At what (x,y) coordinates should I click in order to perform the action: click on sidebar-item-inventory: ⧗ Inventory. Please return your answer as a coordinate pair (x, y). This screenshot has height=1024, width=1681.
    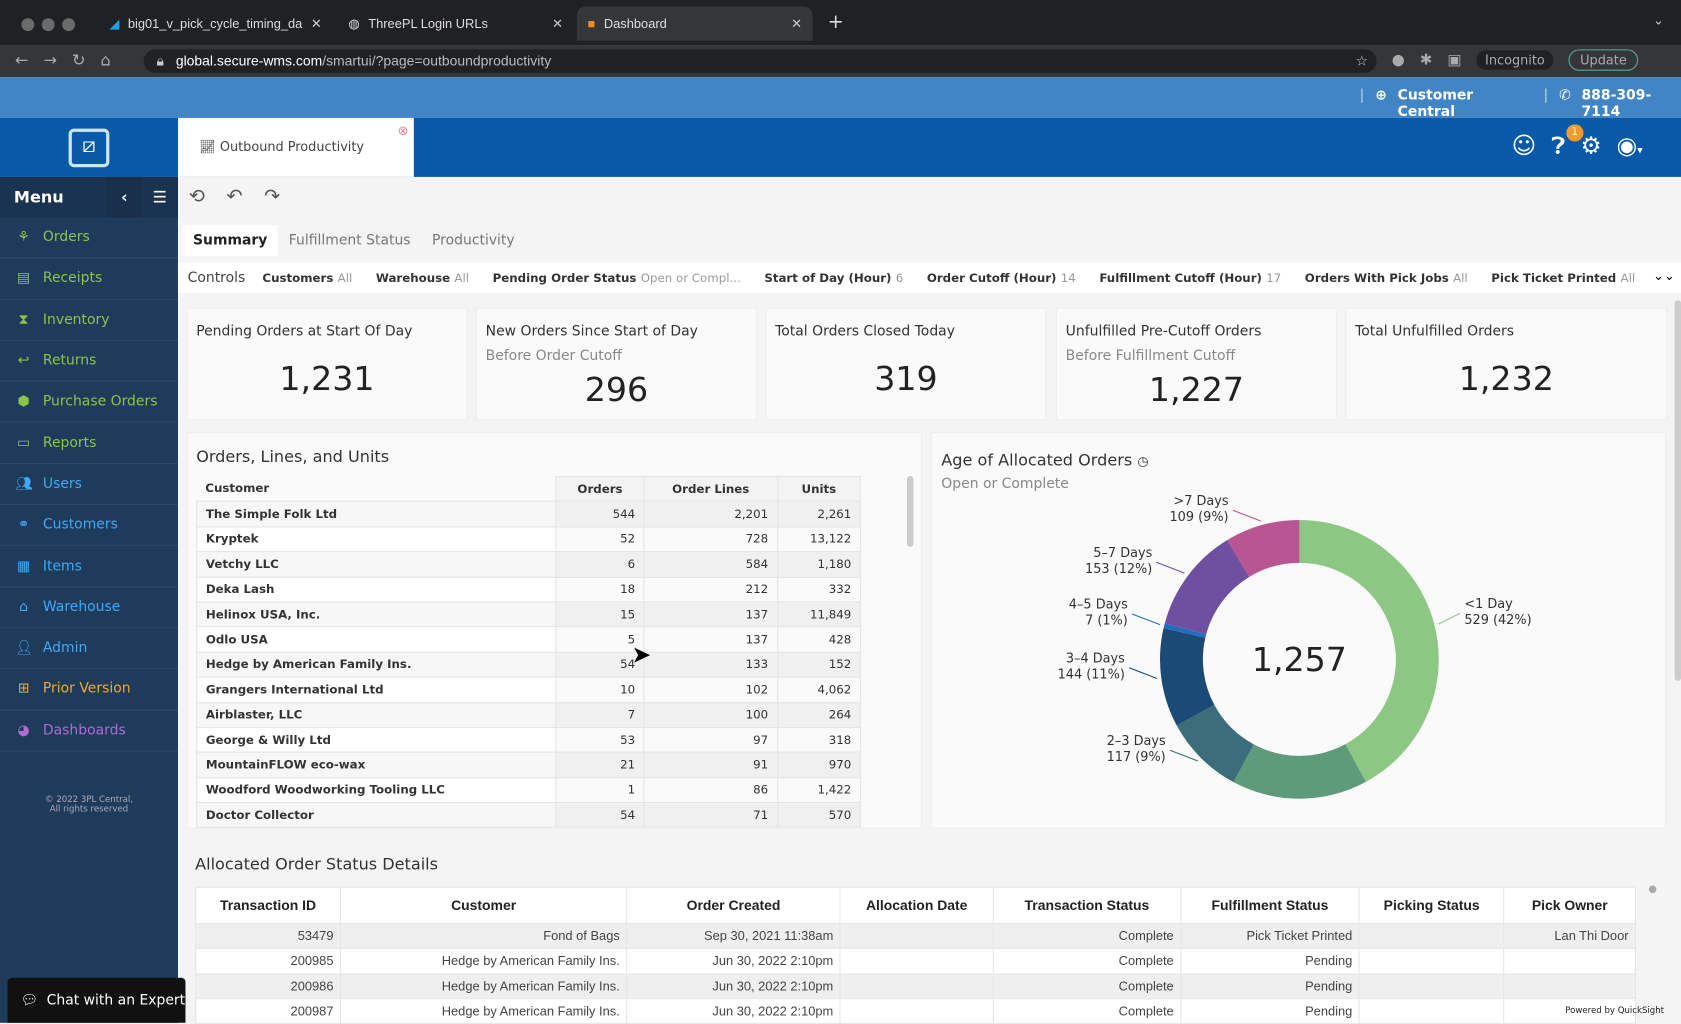
    Looking at the image, I should click on (89, 320).